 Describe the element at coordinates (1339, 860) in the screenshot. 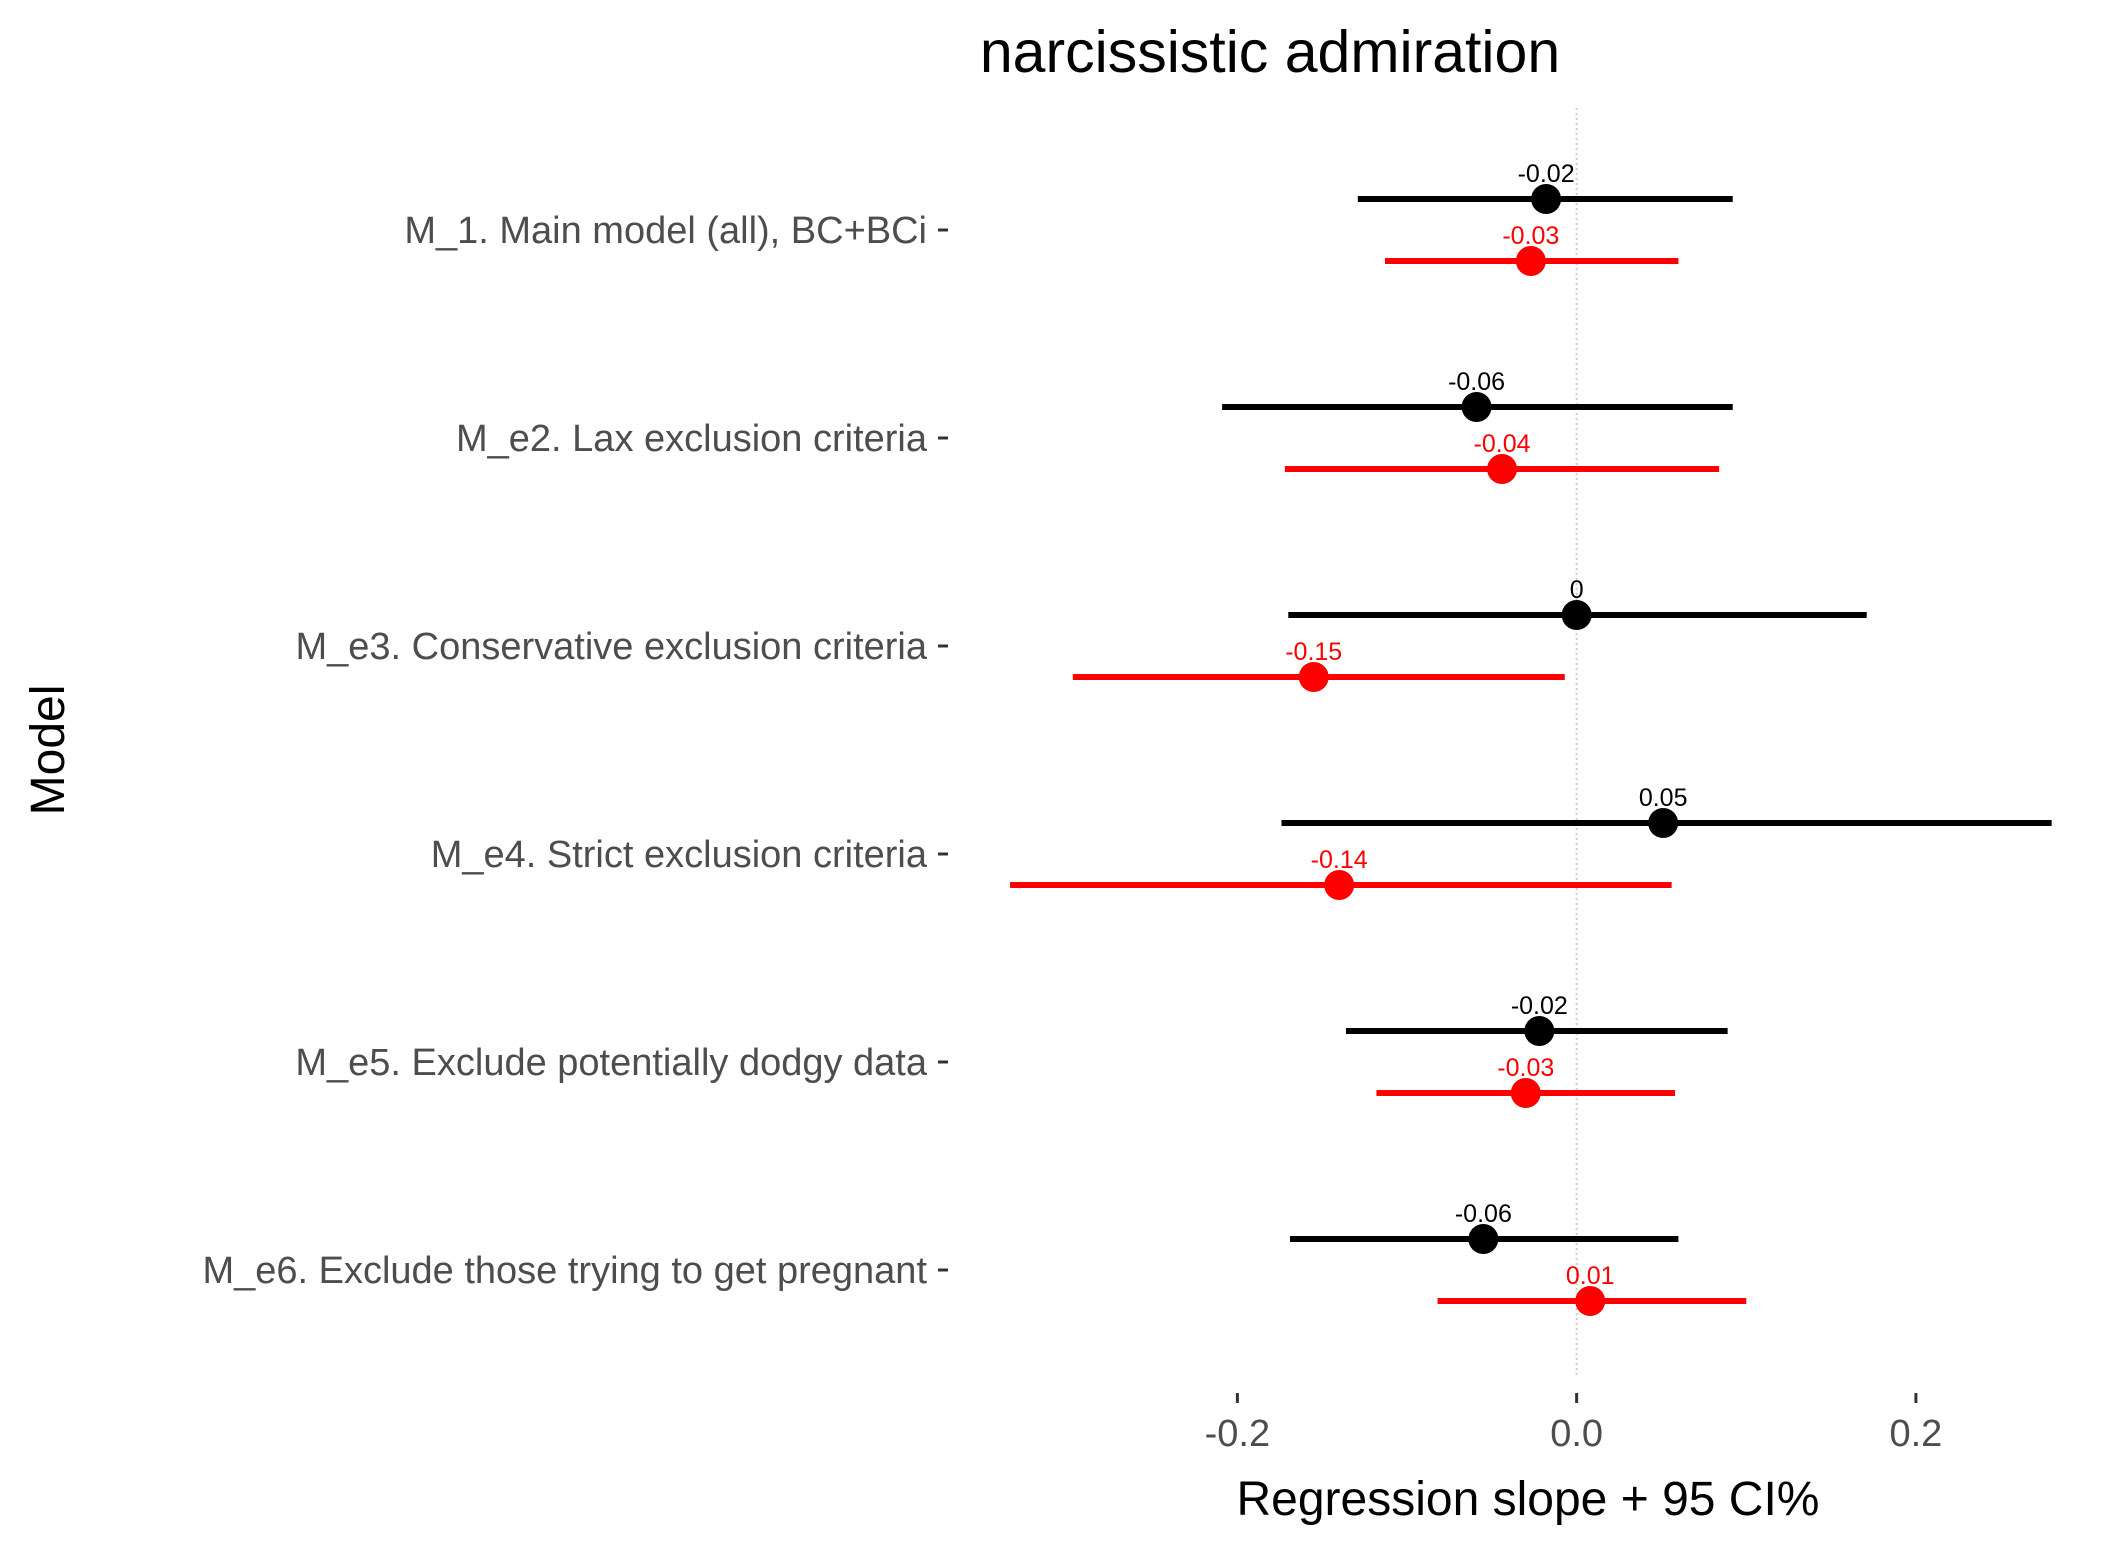

I see `data-label: -0.14` at that location.